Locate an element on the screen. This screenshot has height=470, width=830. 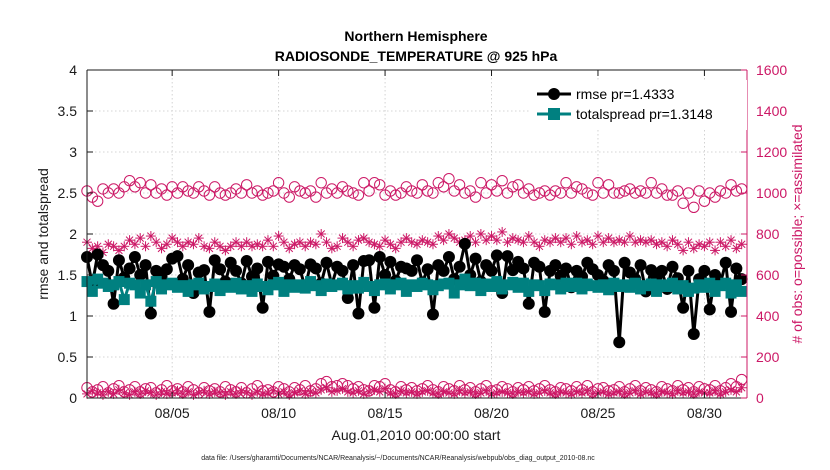
legend-rmse-marker is located at coordinates (554, 94).